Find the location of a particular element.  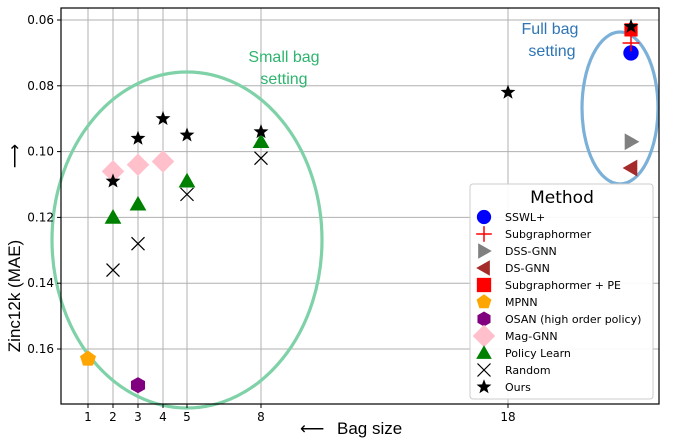

point-ours: Ours: 5, 0.095 is located at coordinates (187, 134).